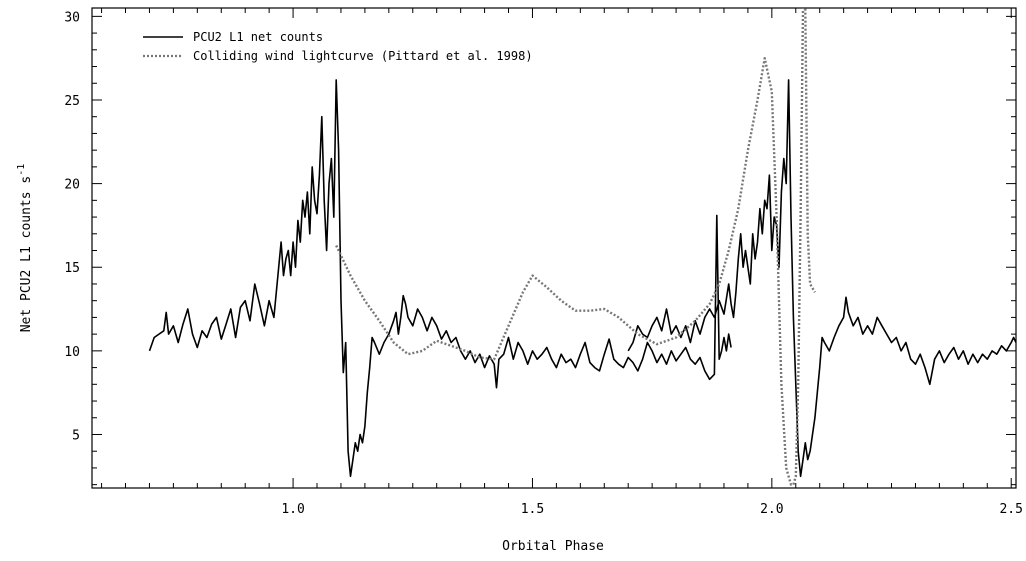 This screenshot has height=561, width=1026. Describe the element at coordinates (1010, 509) in the screenshot. I see `x-tick-label: 2.5` at that location.